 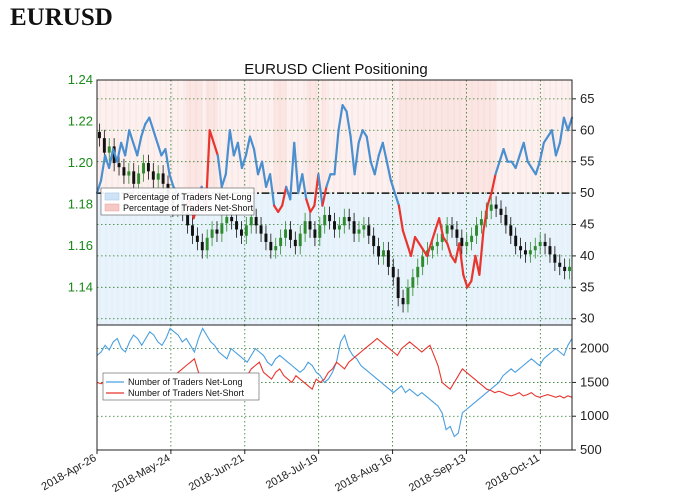 I want to click on left-axis-tick-label: 1.22, so click(x=80, y=121).